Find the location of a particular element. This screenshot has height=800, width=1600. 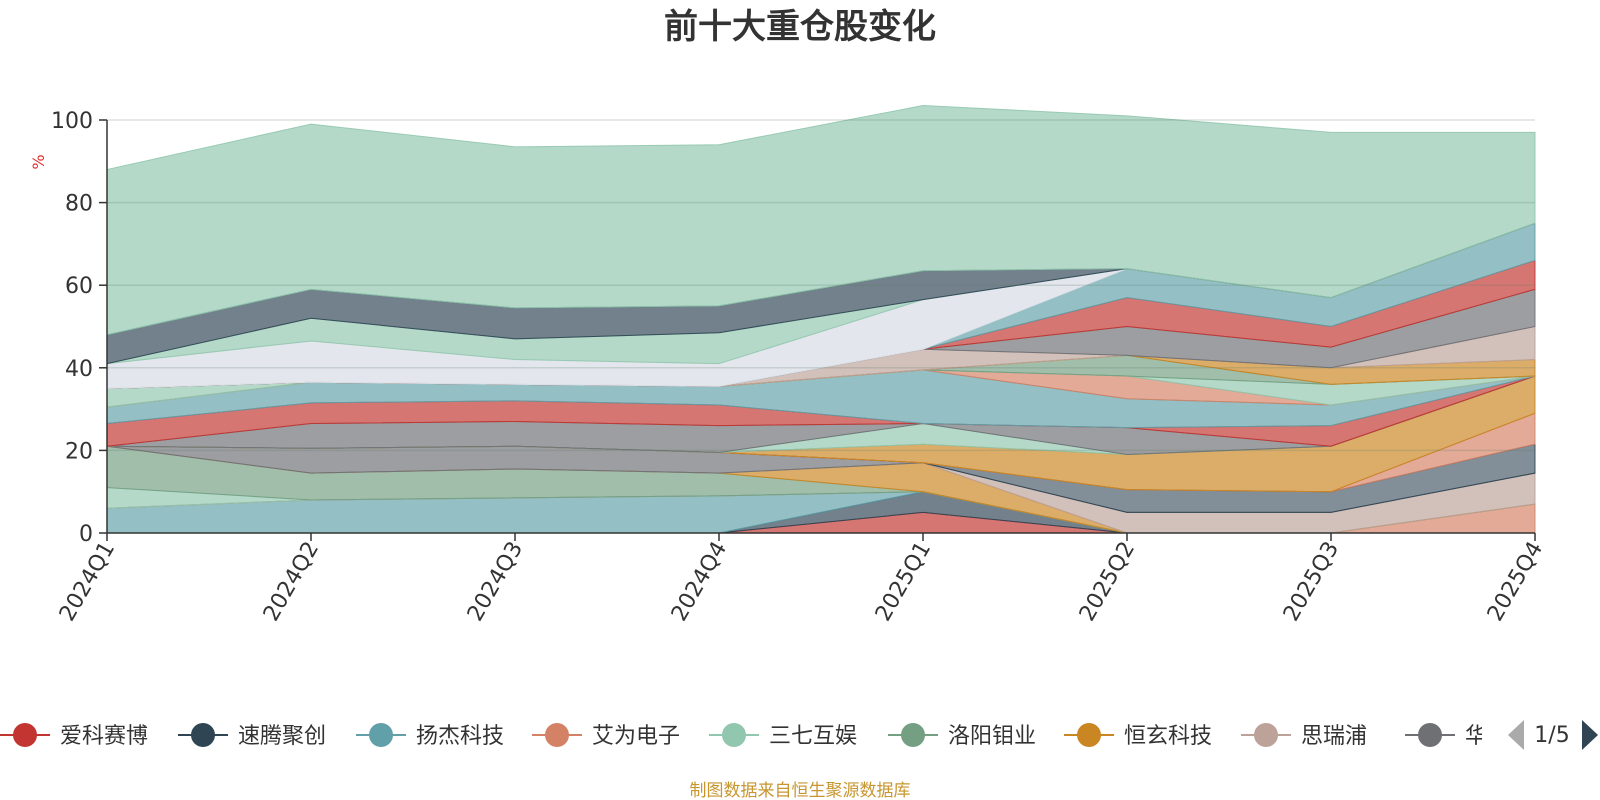

legend-label-8: 华创 is located at coordinates (1487, 736).